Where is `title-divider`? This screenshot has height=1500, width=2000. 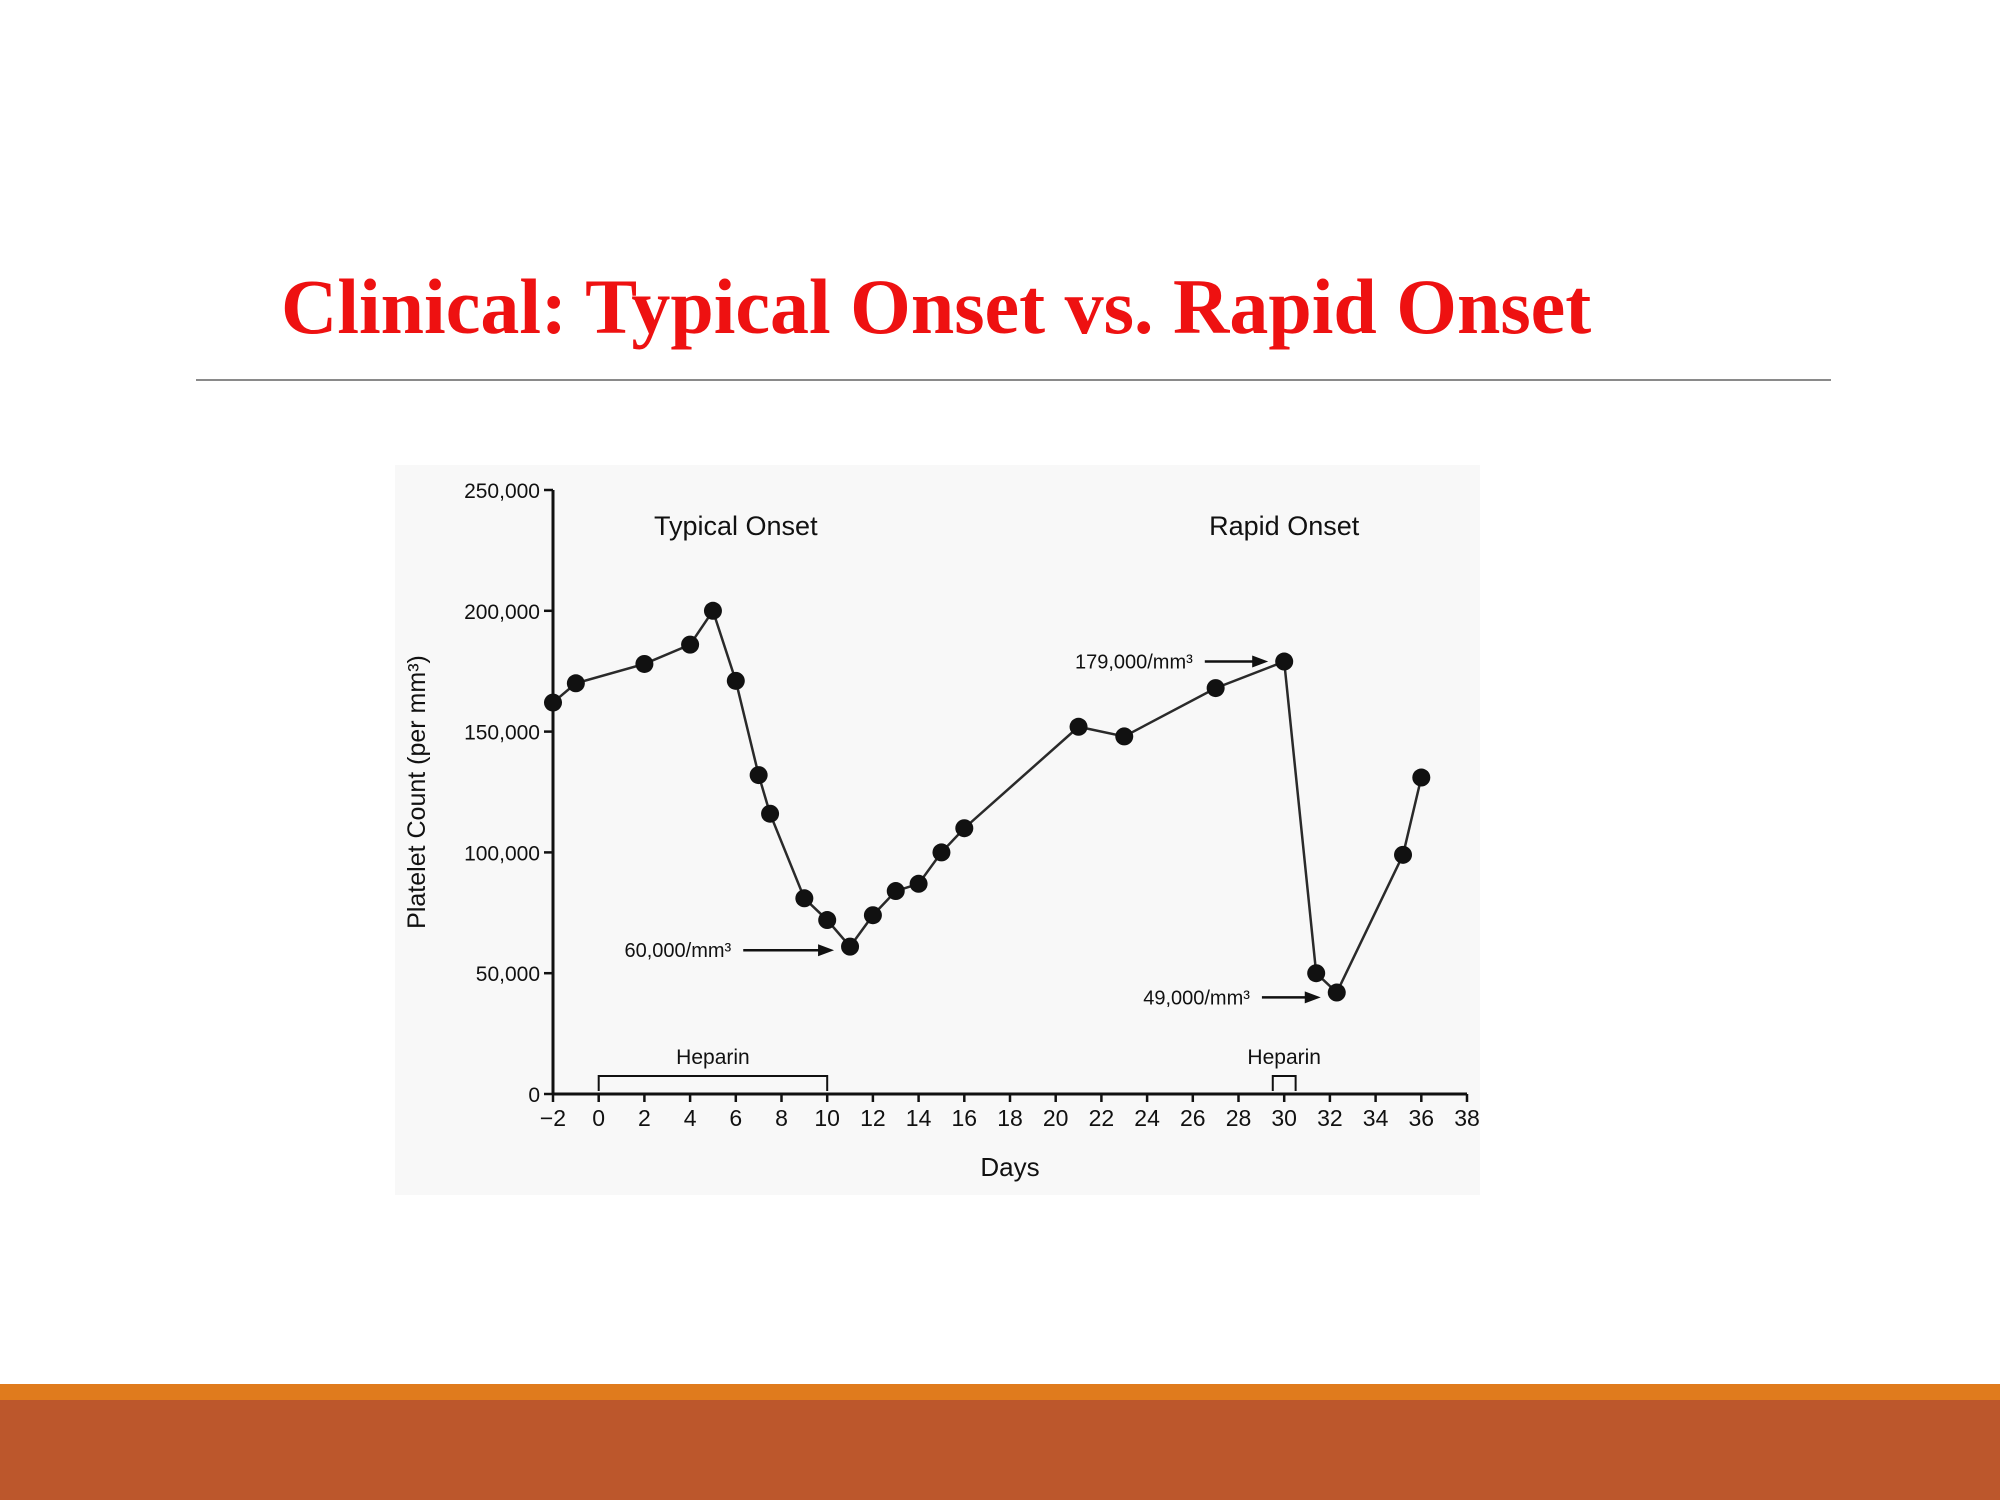
title-divider is located at coordinates (1013, 380).